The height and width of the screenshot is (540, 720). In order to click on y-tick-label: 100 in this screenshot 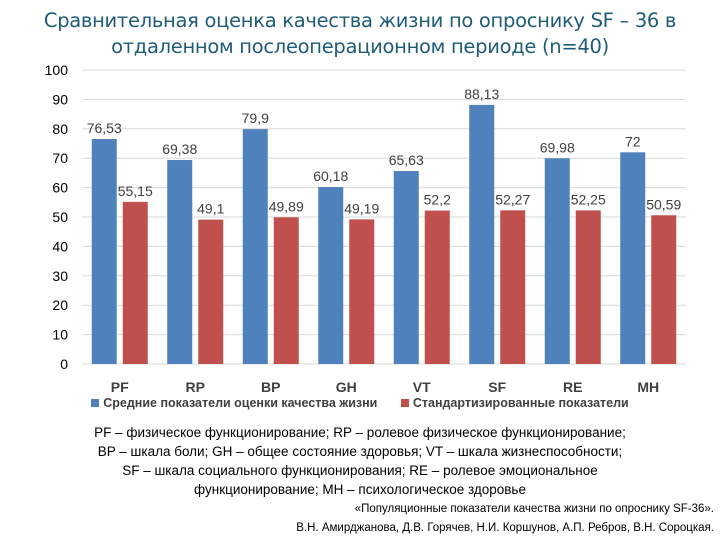, I will do `click(57, 70)`.